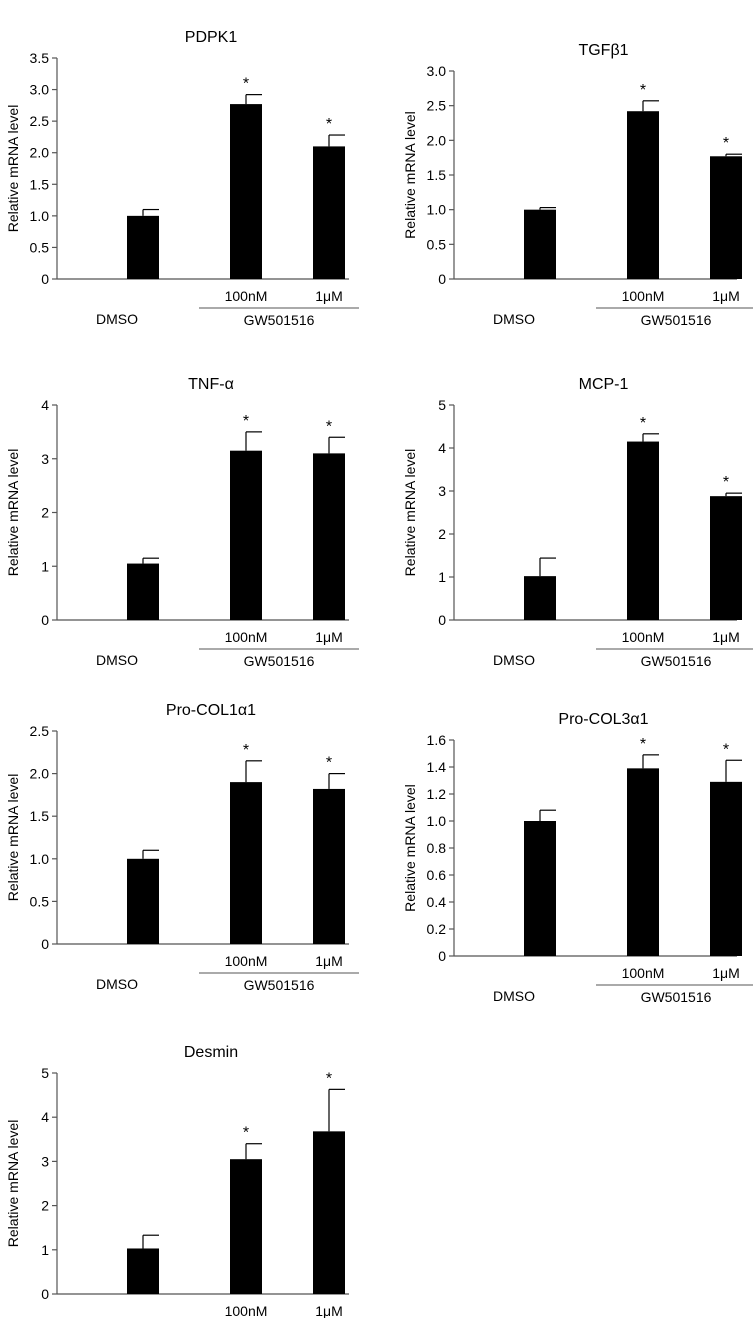 Image resolution: width=753 pixels, height=1318 pixels. Describe the element at coordinates (437, 71) in the screenshot. I see `y-tick-label: 3.0` at that location.